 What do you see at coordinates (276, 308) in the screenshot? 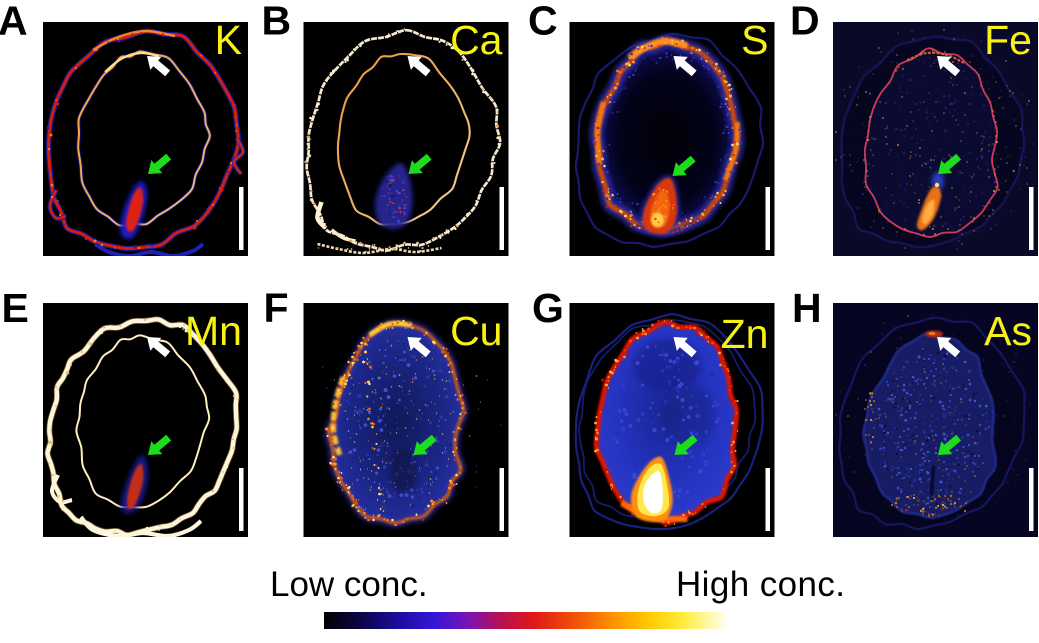
I see `svg-text: F` at bounding box center [276, 308].